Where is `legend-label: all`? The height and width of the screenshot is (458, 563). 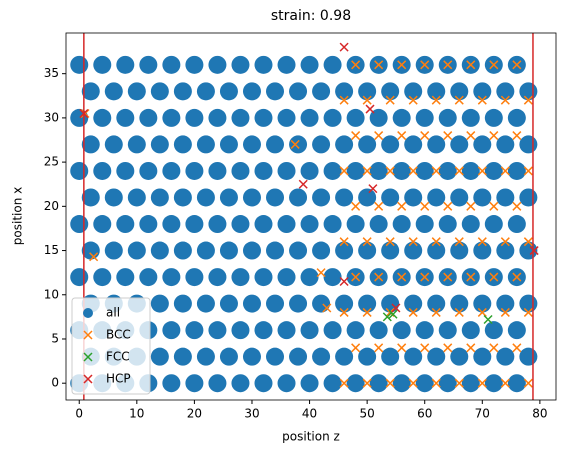
legend-label: all is located at coordinates (113, 313).